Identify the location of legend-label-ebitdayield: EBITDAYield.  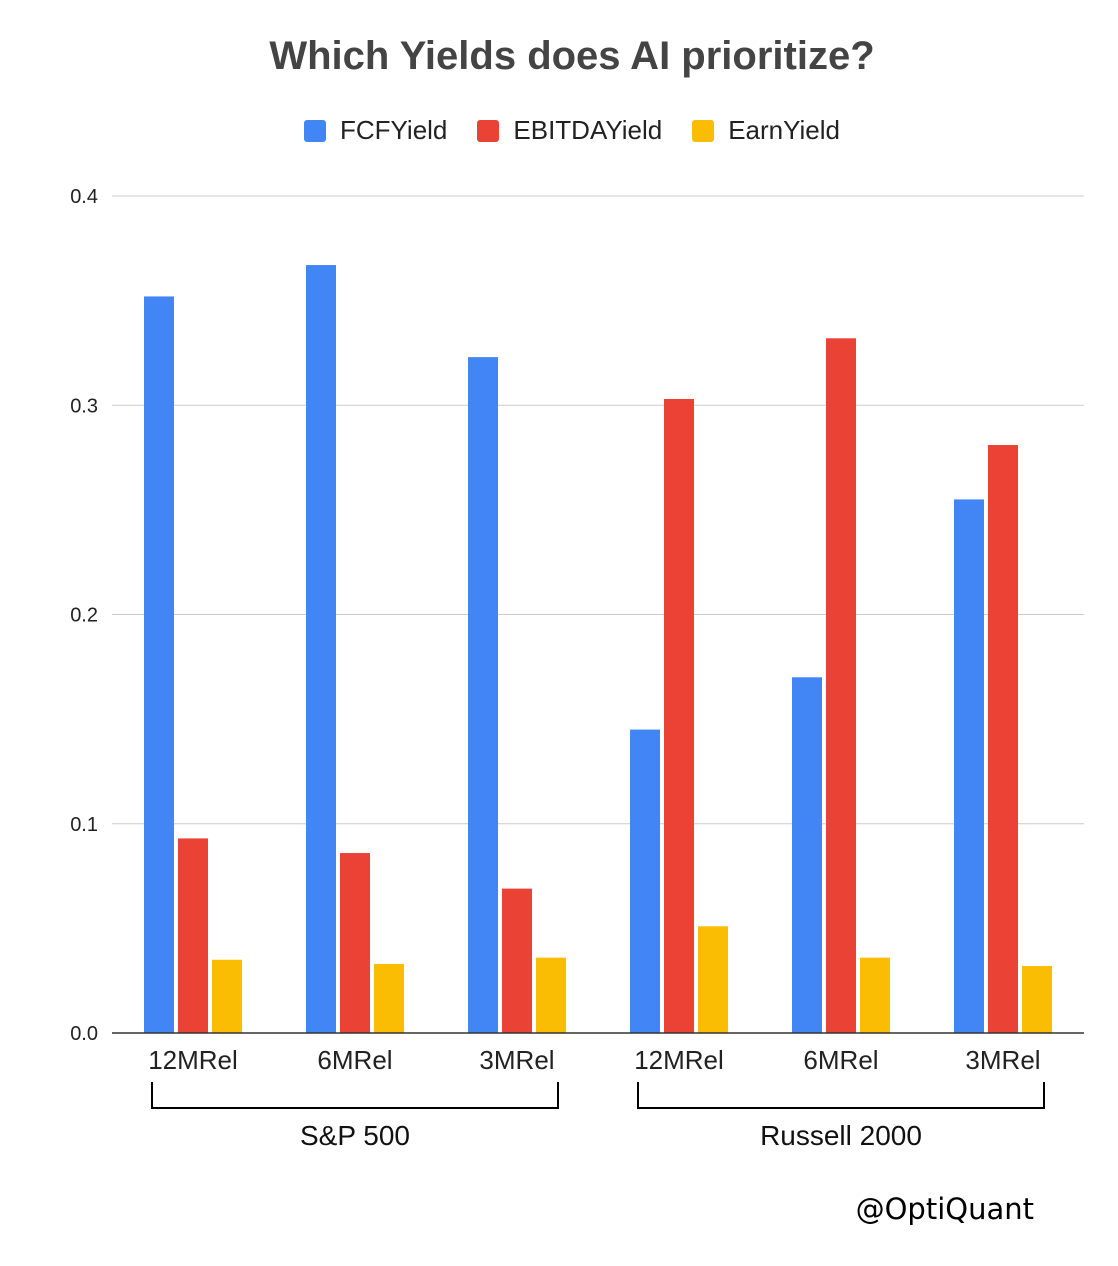
(588, 130).